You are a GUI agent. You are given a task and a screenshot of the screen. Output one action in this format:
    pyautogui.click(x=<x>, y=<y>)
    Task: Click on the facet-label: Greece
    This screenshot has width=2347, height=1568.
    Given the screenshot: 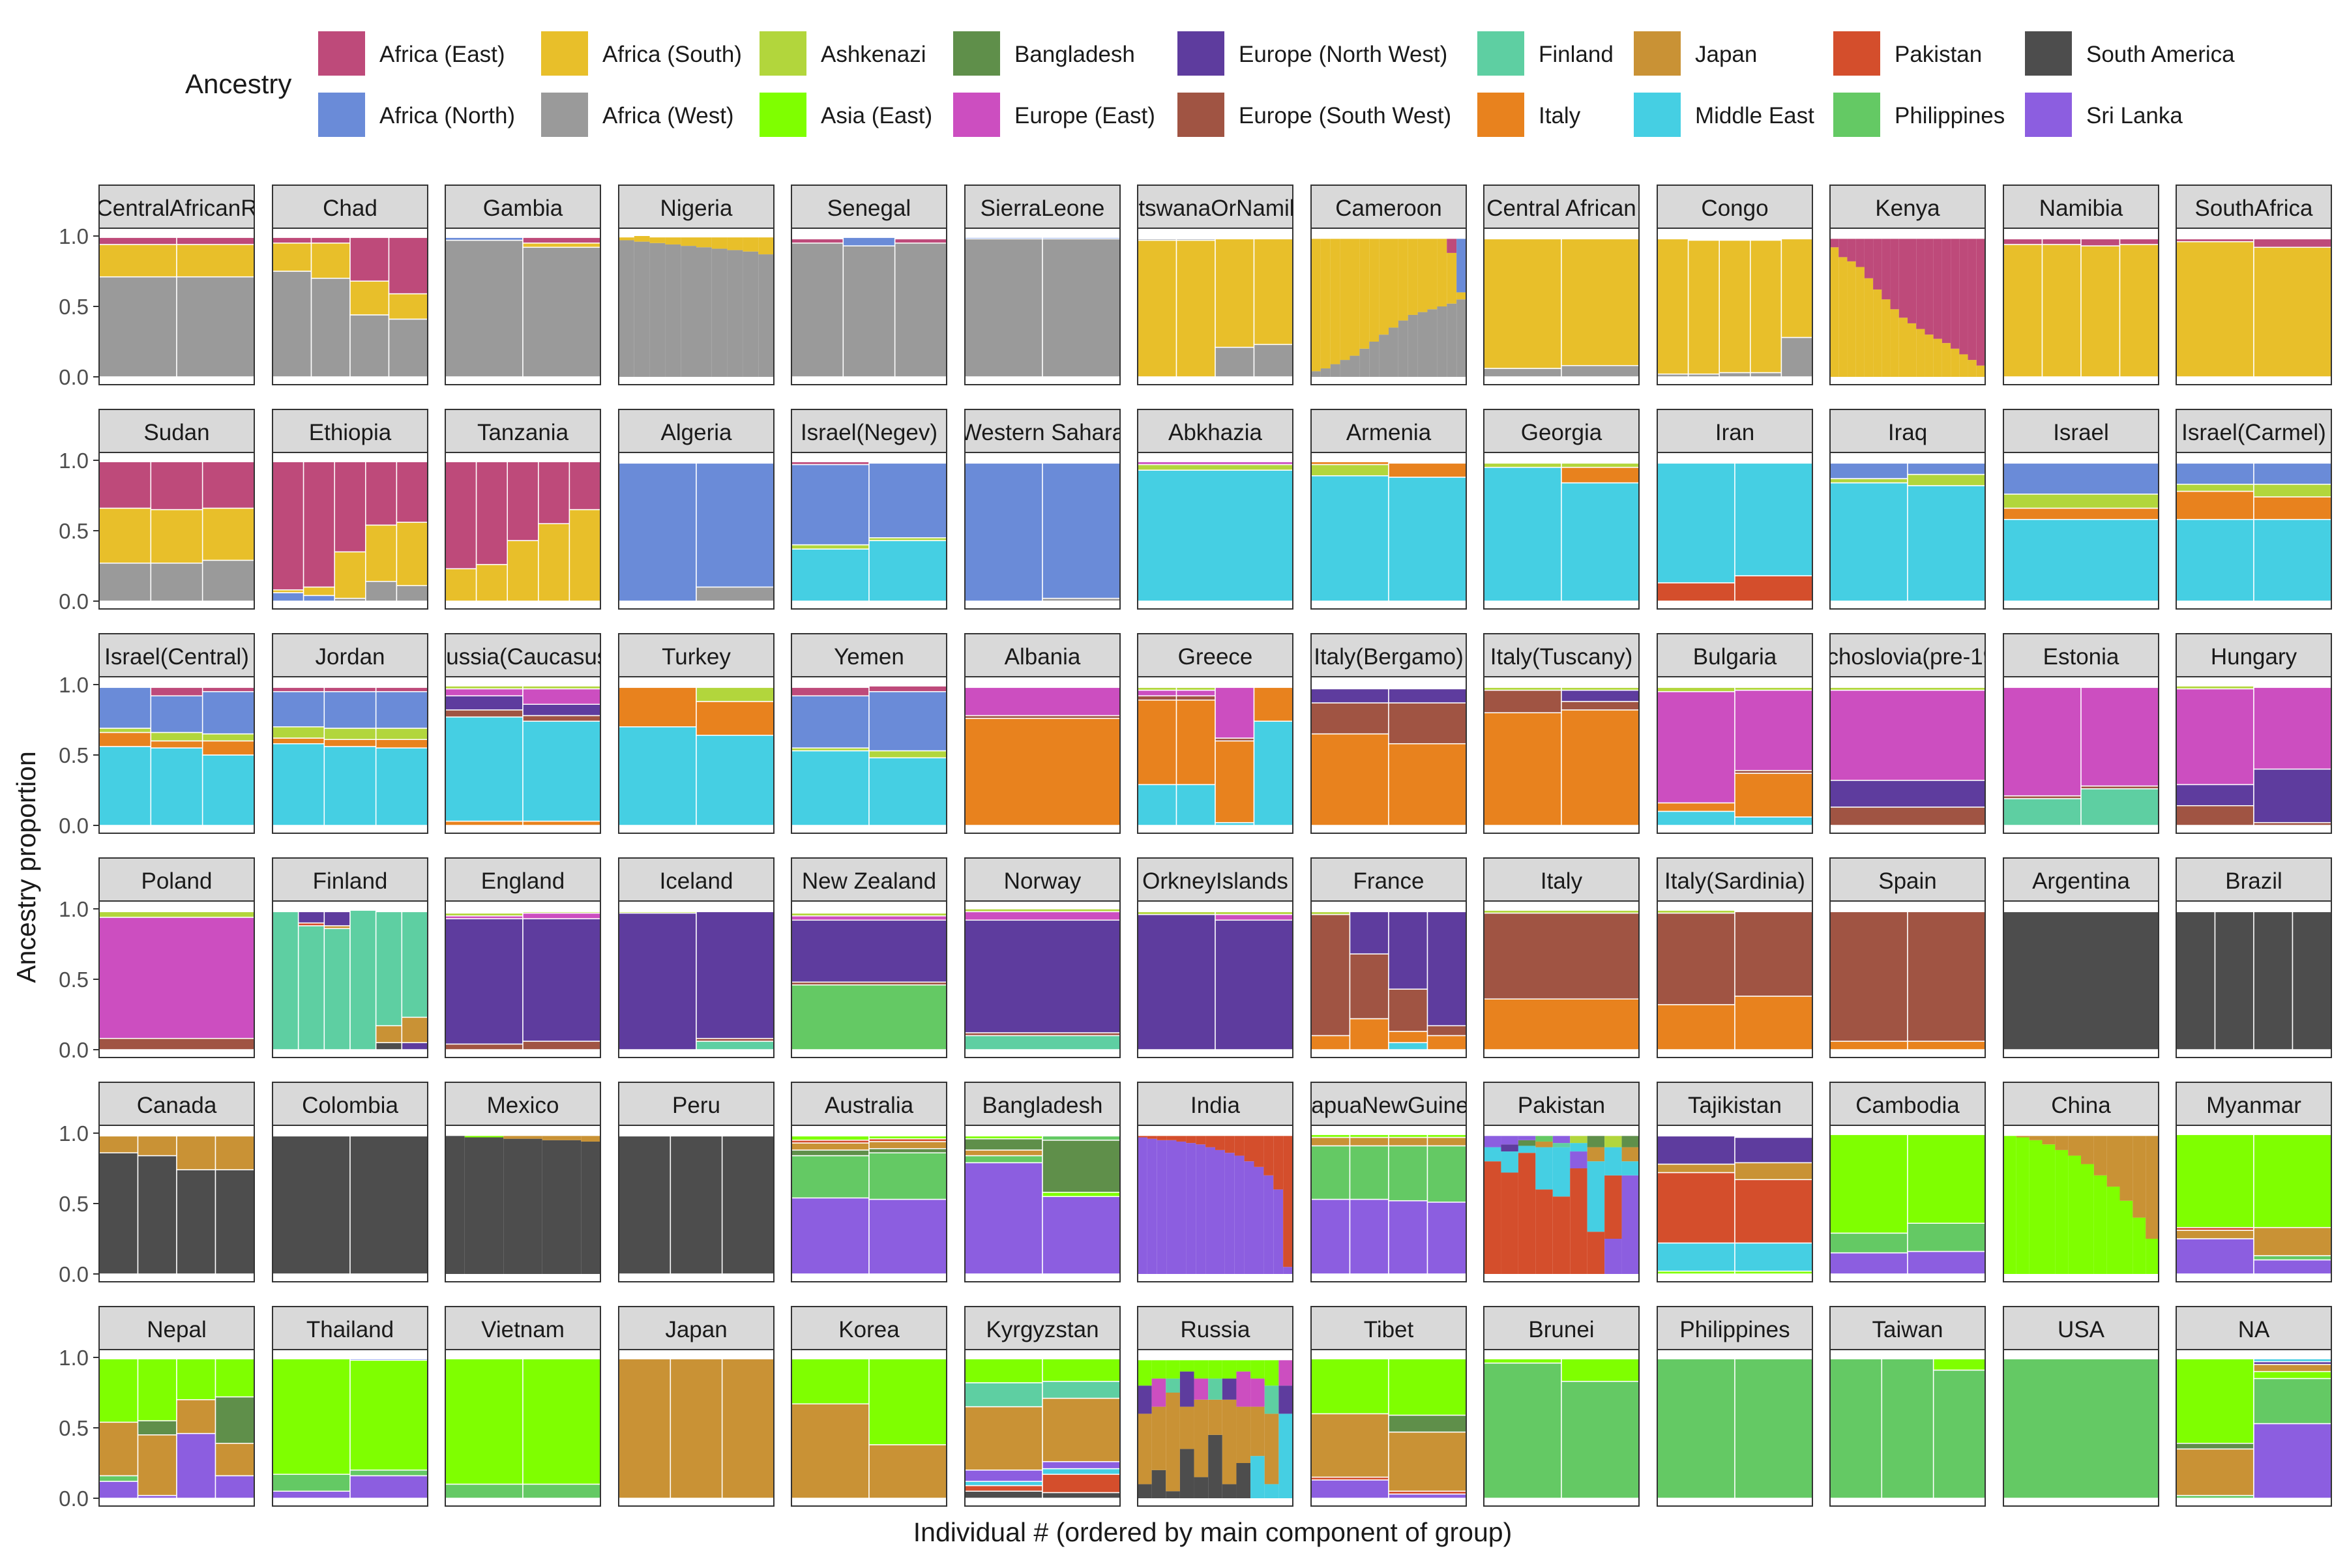 What is the action you would take?
    pyautogui.click(x=1215, y=657)
    